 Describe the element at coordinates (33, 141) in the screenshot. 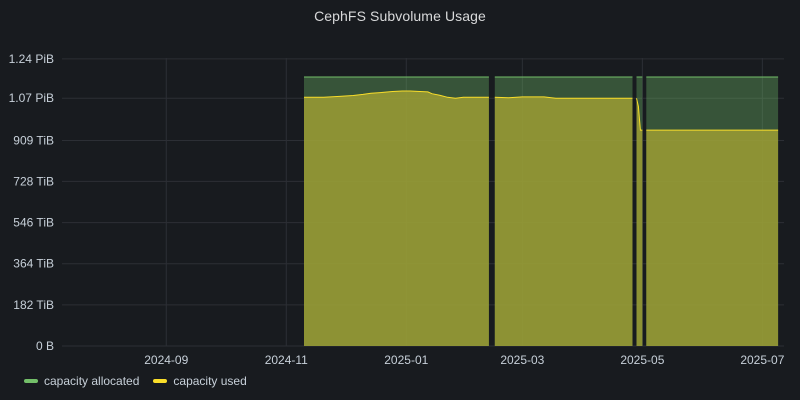

I see `y-tick-label: 909 TiB` at that location.